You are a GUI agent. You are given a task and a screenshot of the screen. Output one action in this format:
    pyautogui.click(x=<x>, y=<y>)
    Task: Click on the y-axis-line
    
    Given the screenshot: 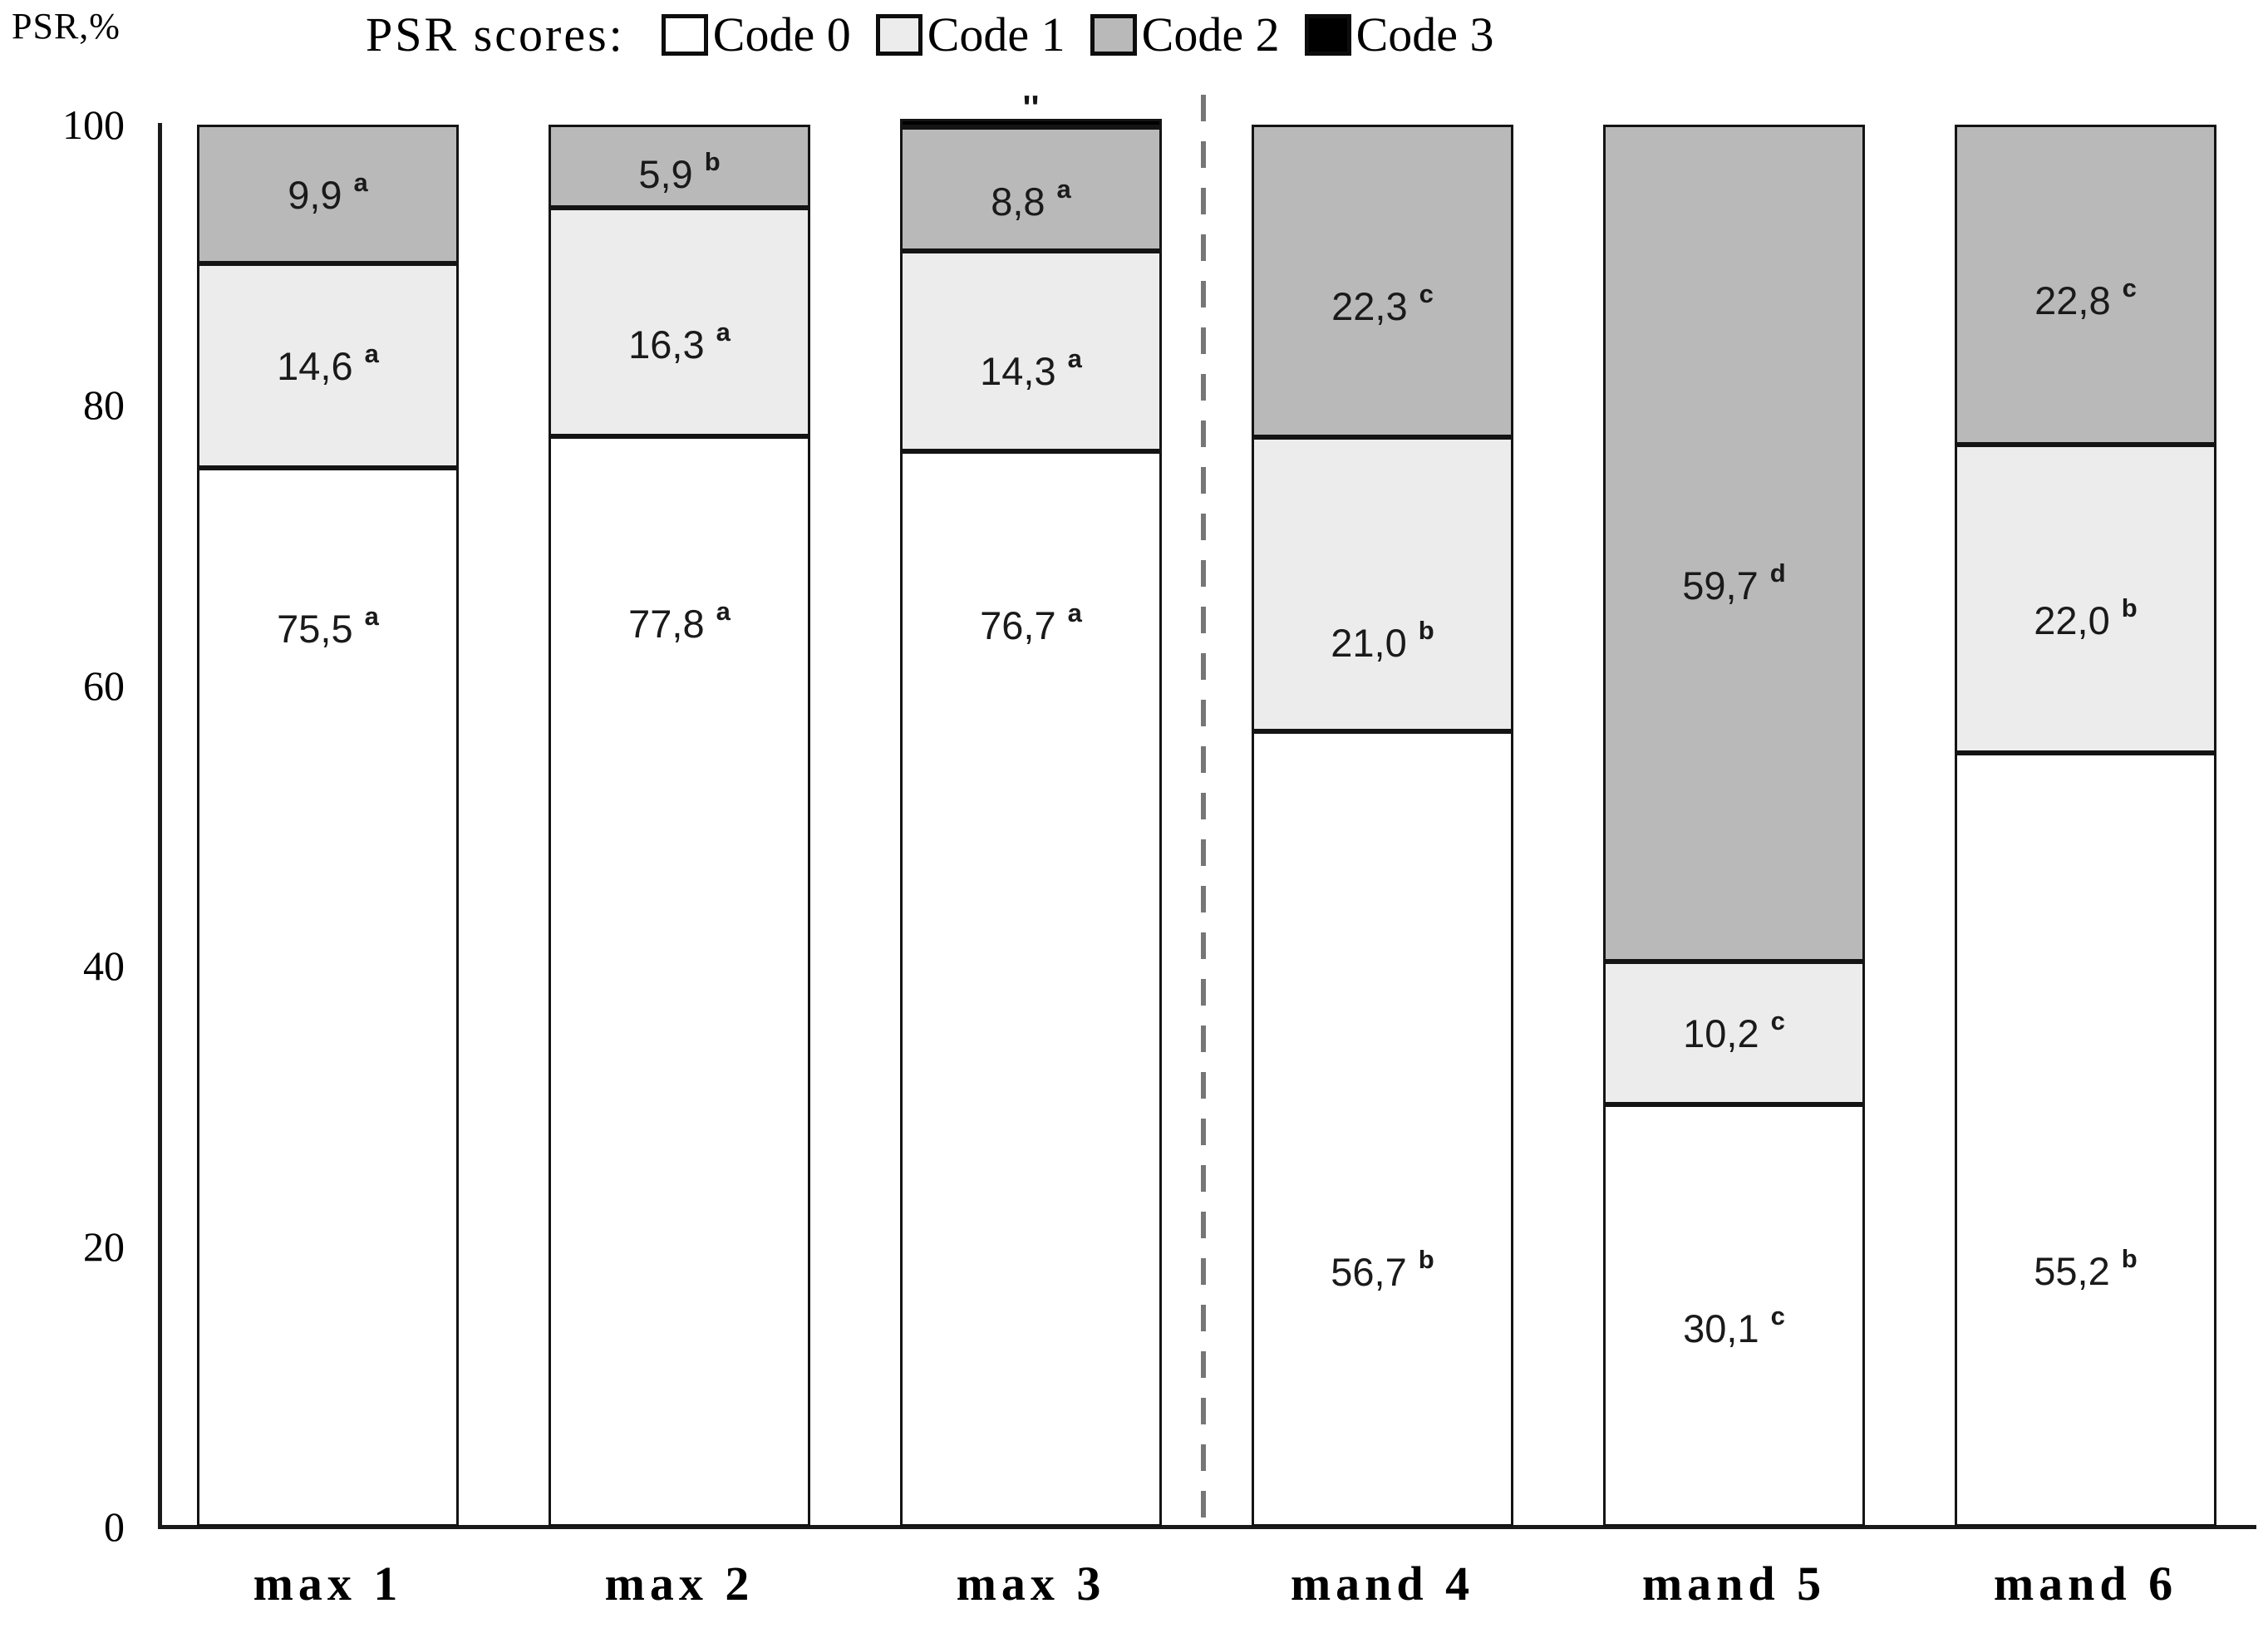 What is the action you would take?
    pyautogui.click(x=160, y=826)
    